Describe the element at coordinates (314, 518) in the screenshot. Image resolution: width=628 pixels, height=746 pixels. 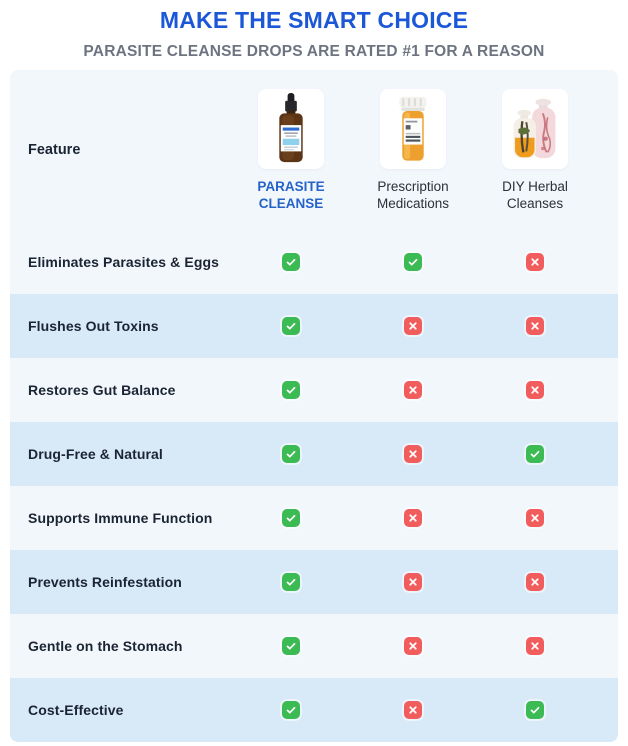
I see `table-row: Supports Immune Function` at that location.